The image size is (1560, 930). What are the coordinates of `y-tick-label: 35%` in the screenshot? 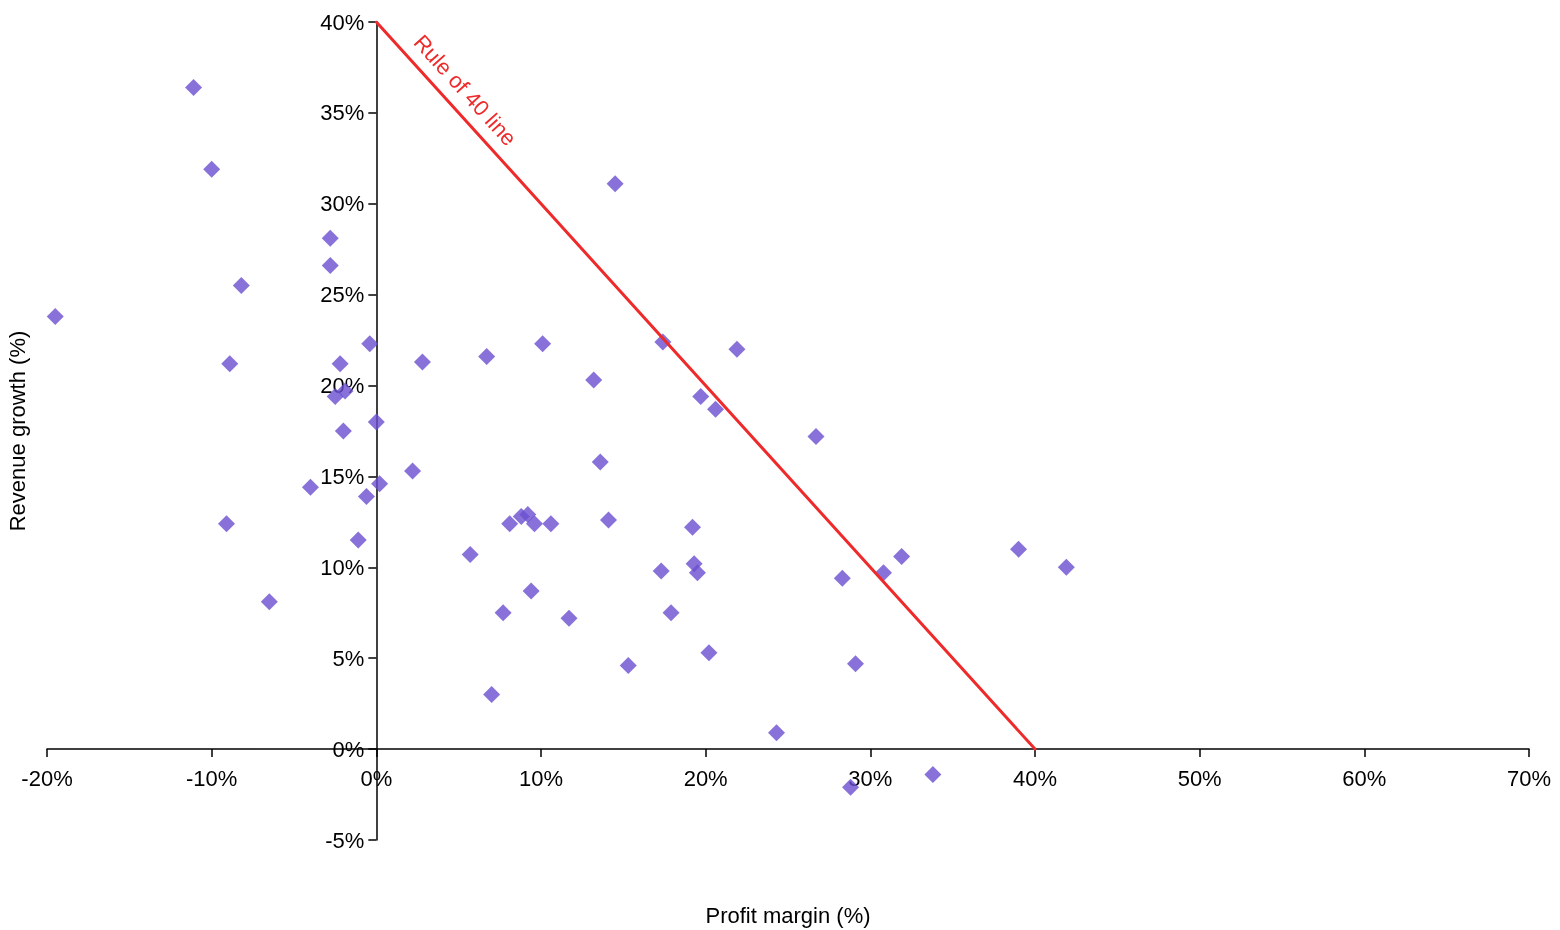 It's located at (342, 113).